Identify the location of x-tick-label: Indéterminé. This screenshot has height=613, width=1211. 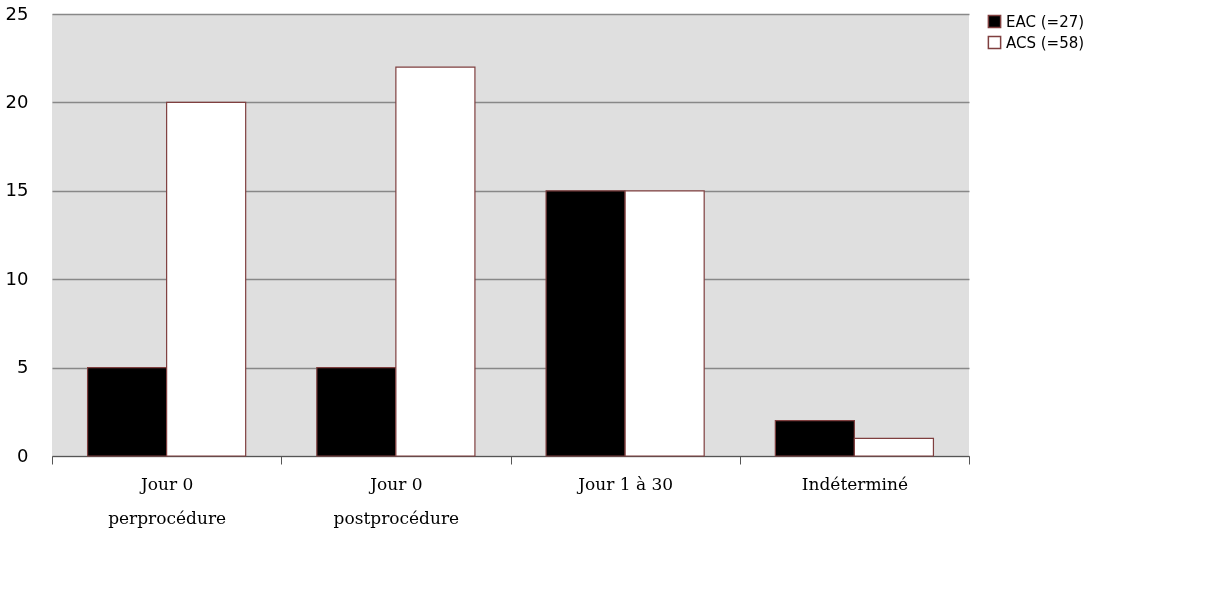
(854, 483).